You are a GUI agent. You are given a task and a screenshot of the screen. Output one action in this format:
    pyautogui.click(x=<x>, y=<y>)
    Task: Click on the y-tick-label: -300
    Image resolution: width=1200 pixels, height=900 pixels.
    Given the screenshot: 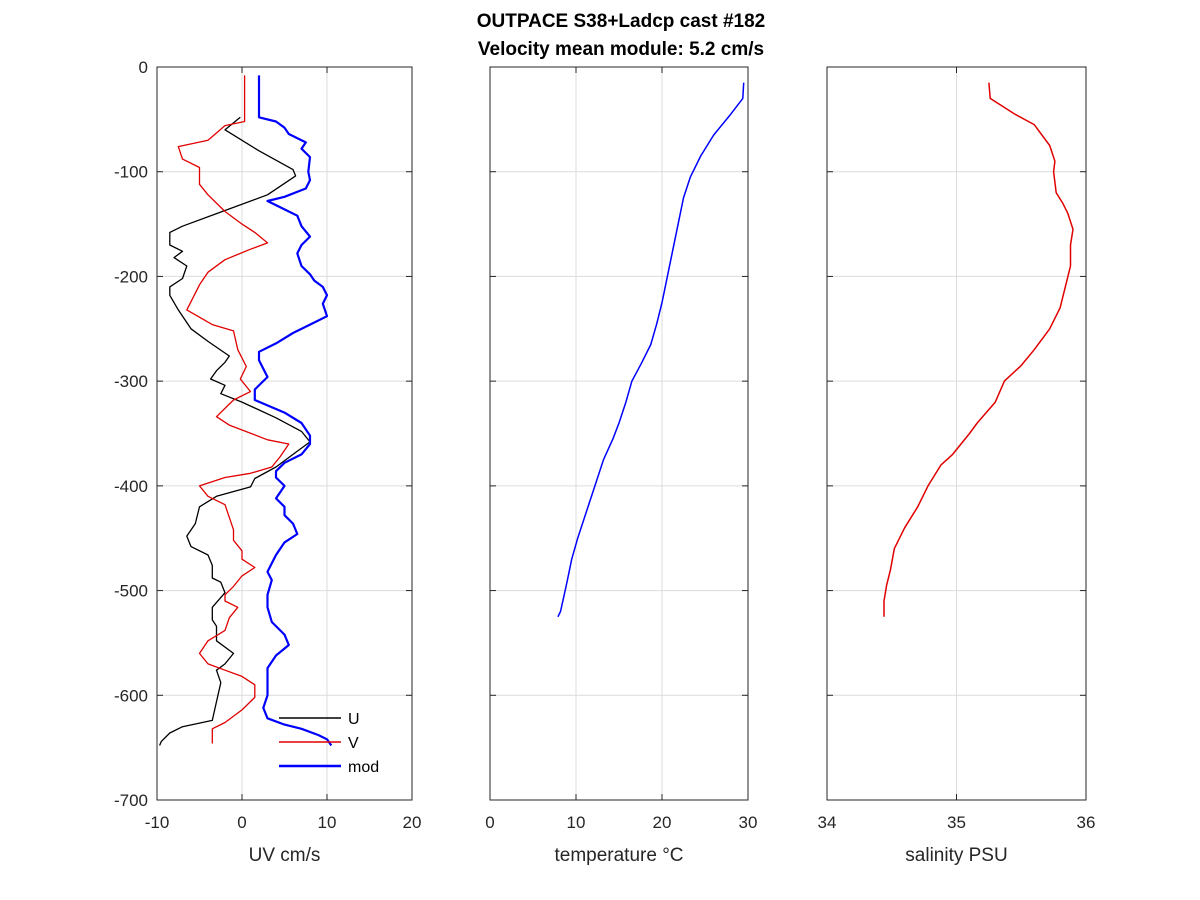 What is the action you would take?
    pyautogui.click(x=131, y=381)
    